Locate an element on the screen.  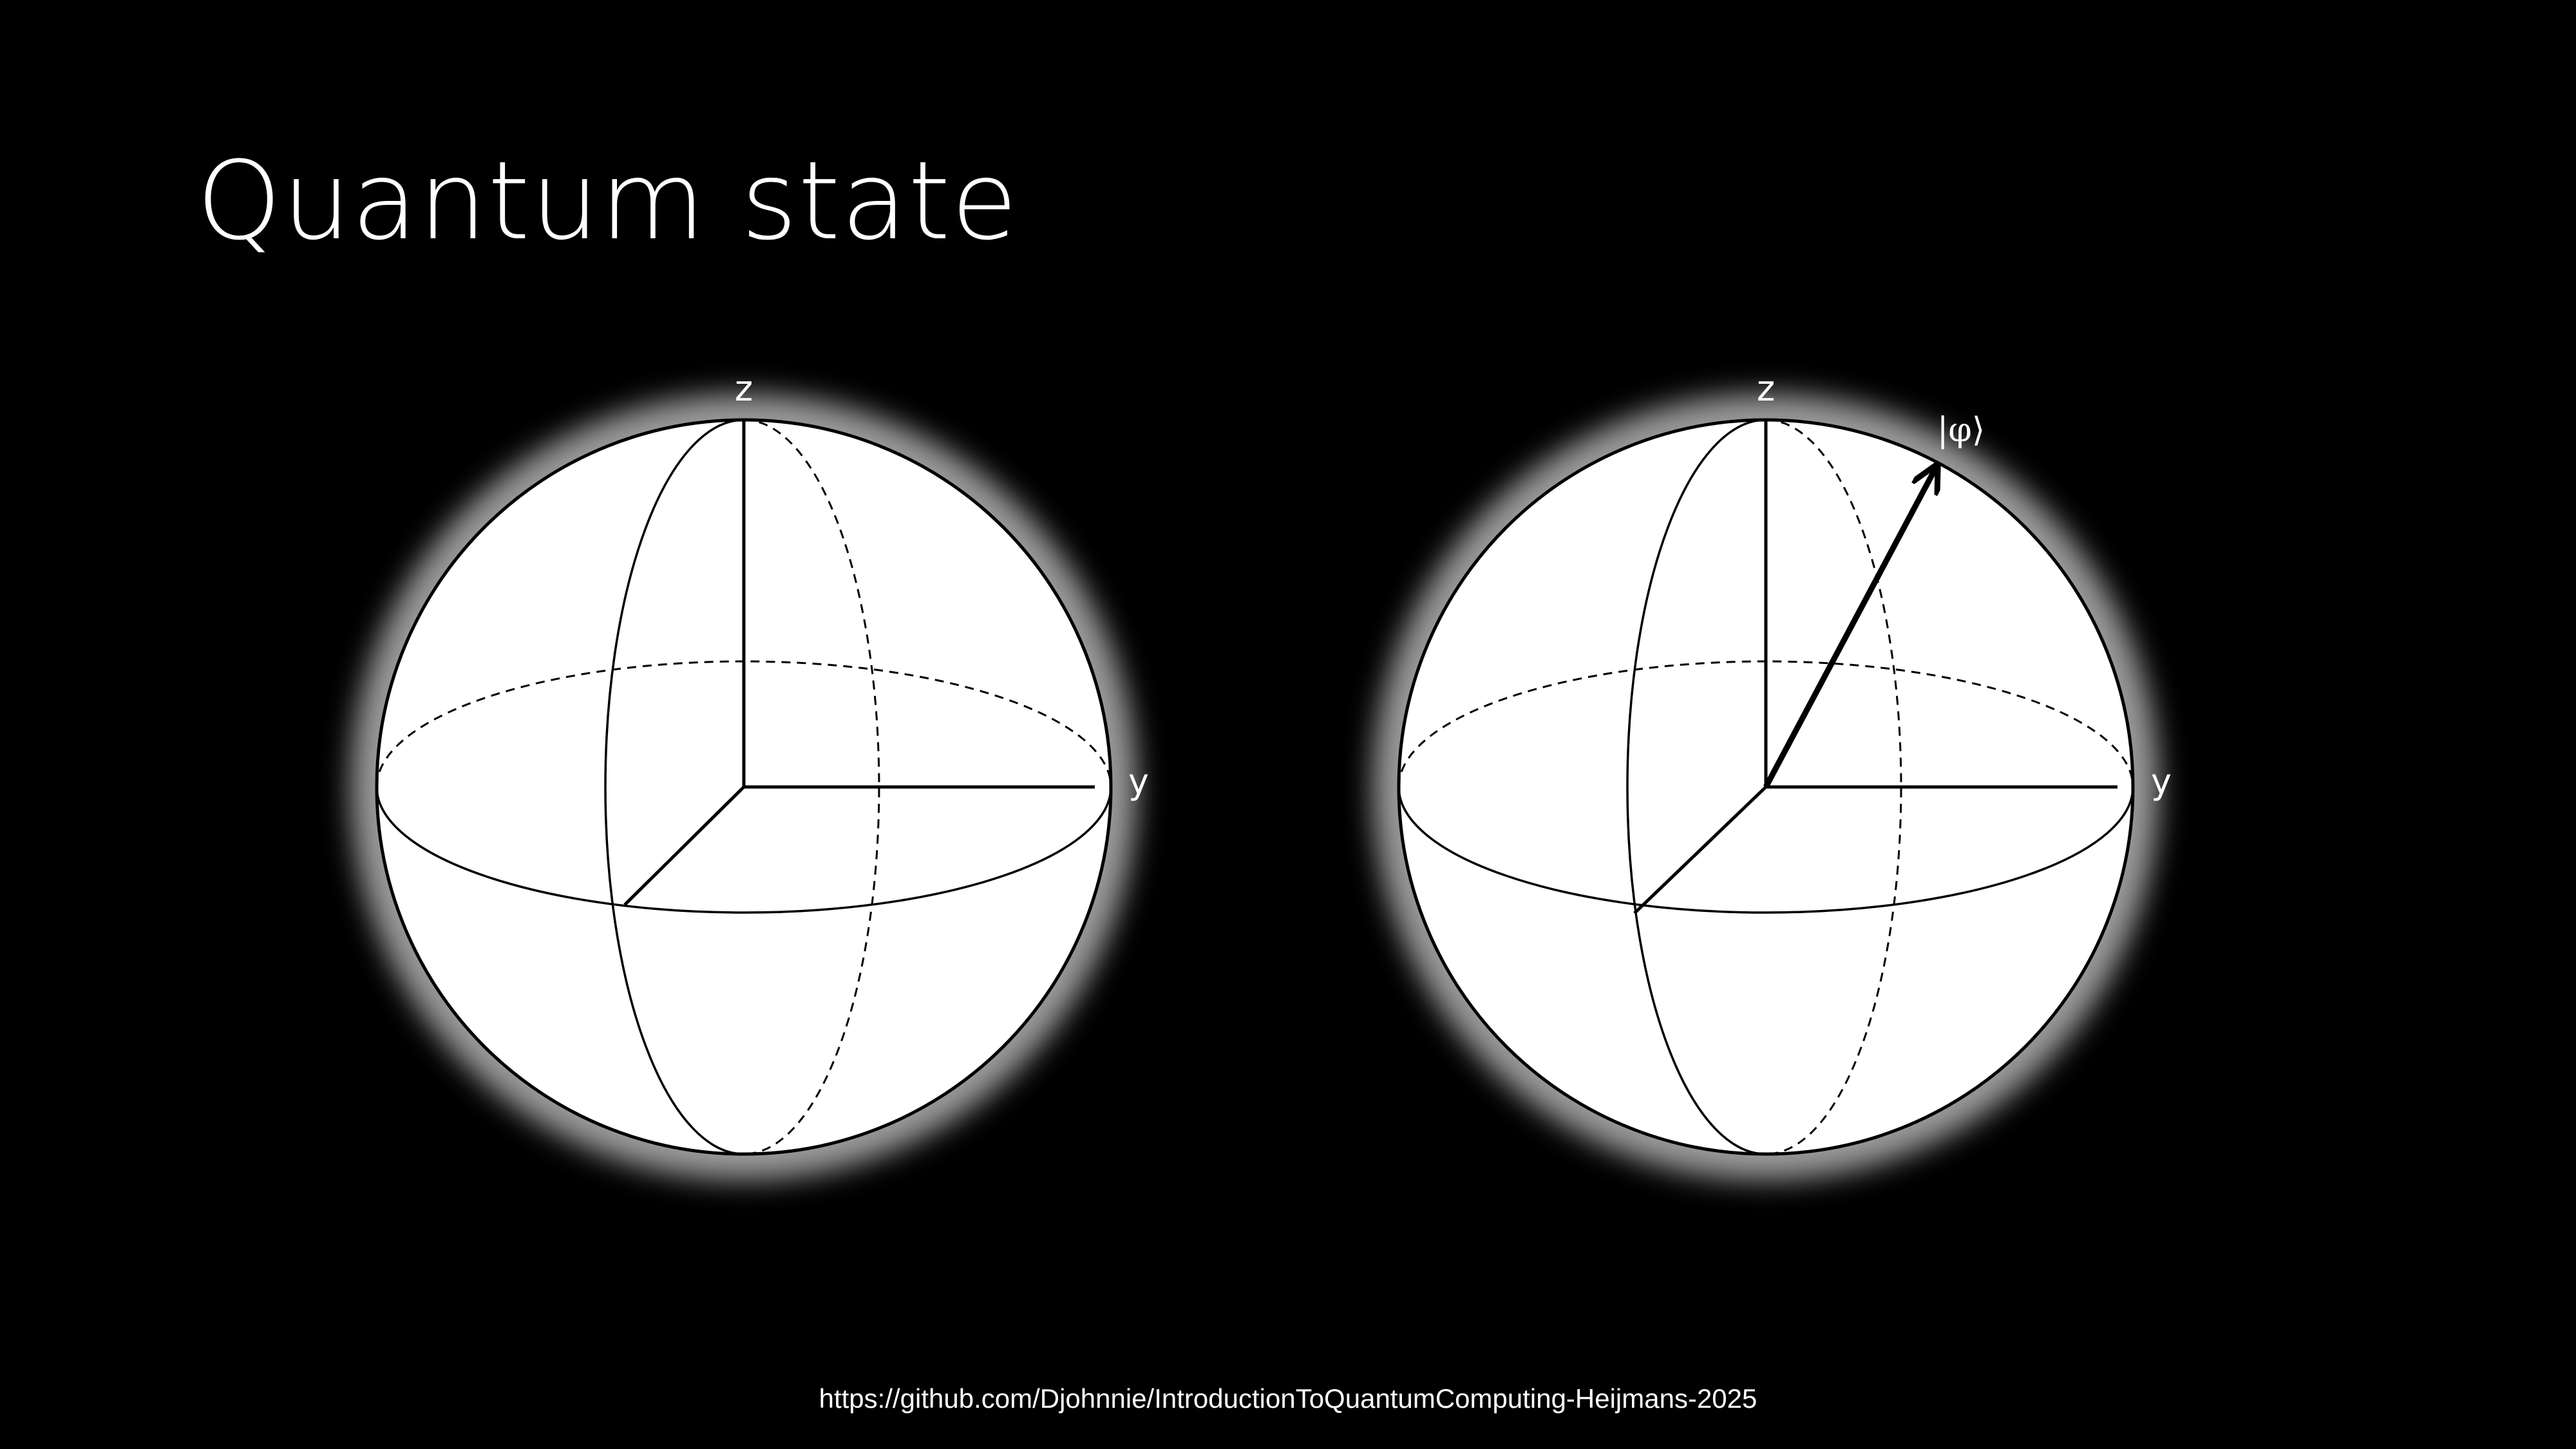
slide-title: Quantum state is located at coordinates (607, 201).